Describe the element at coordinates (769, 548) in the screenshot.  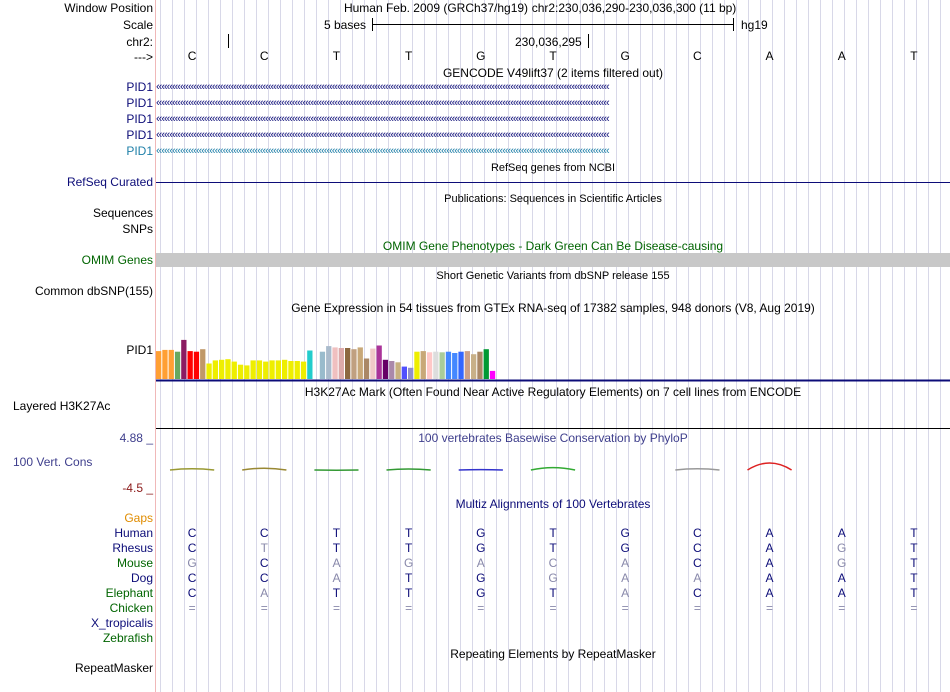
I see `alignment-base-rhesus: A` at that location.